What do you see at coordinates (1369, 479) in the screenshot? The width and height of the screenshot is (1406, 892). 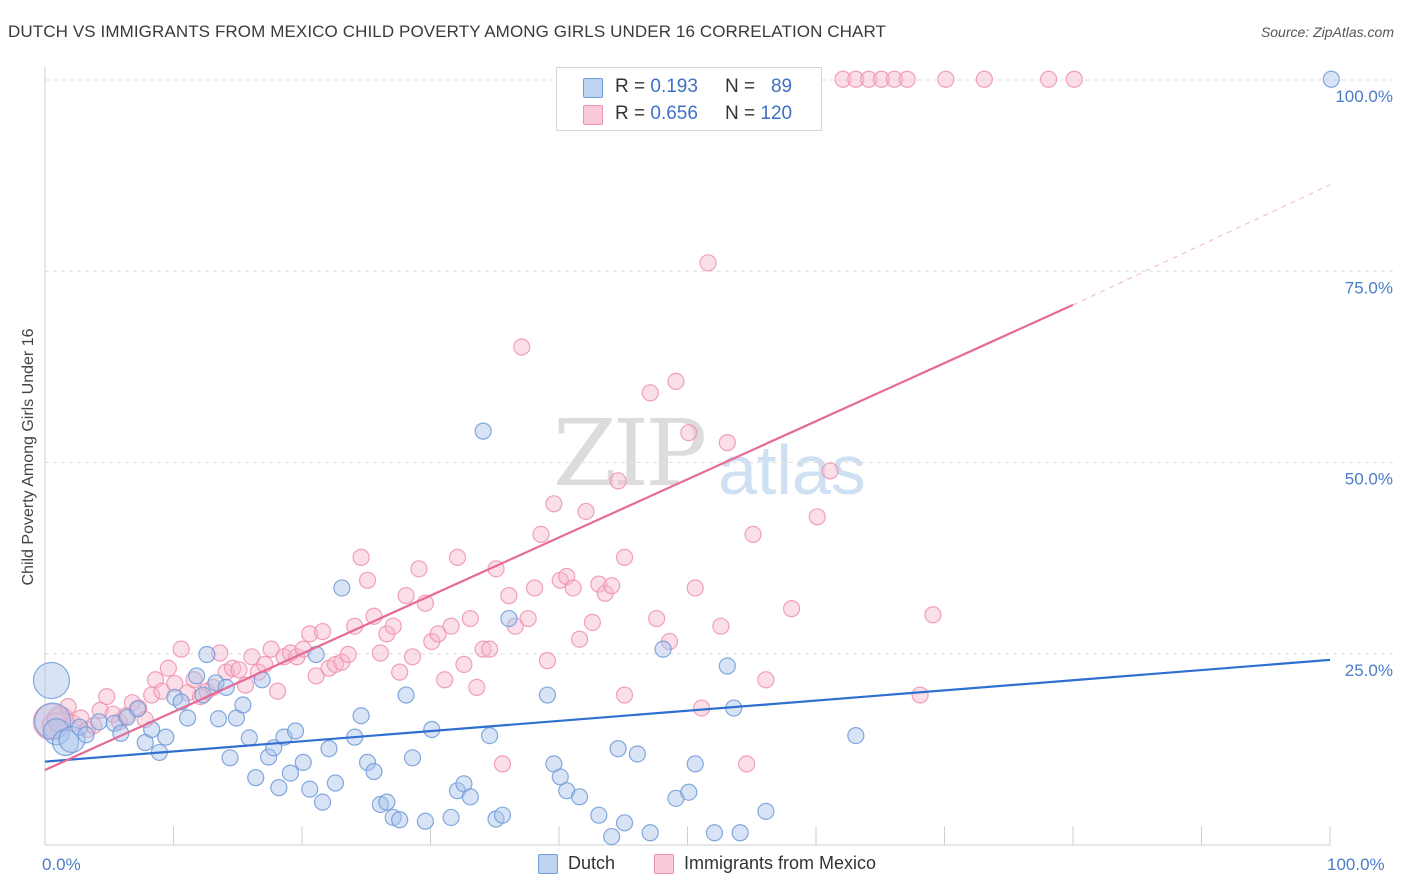 I see `y-tick-label: 50.0%` at bounding box center [1369, 479].